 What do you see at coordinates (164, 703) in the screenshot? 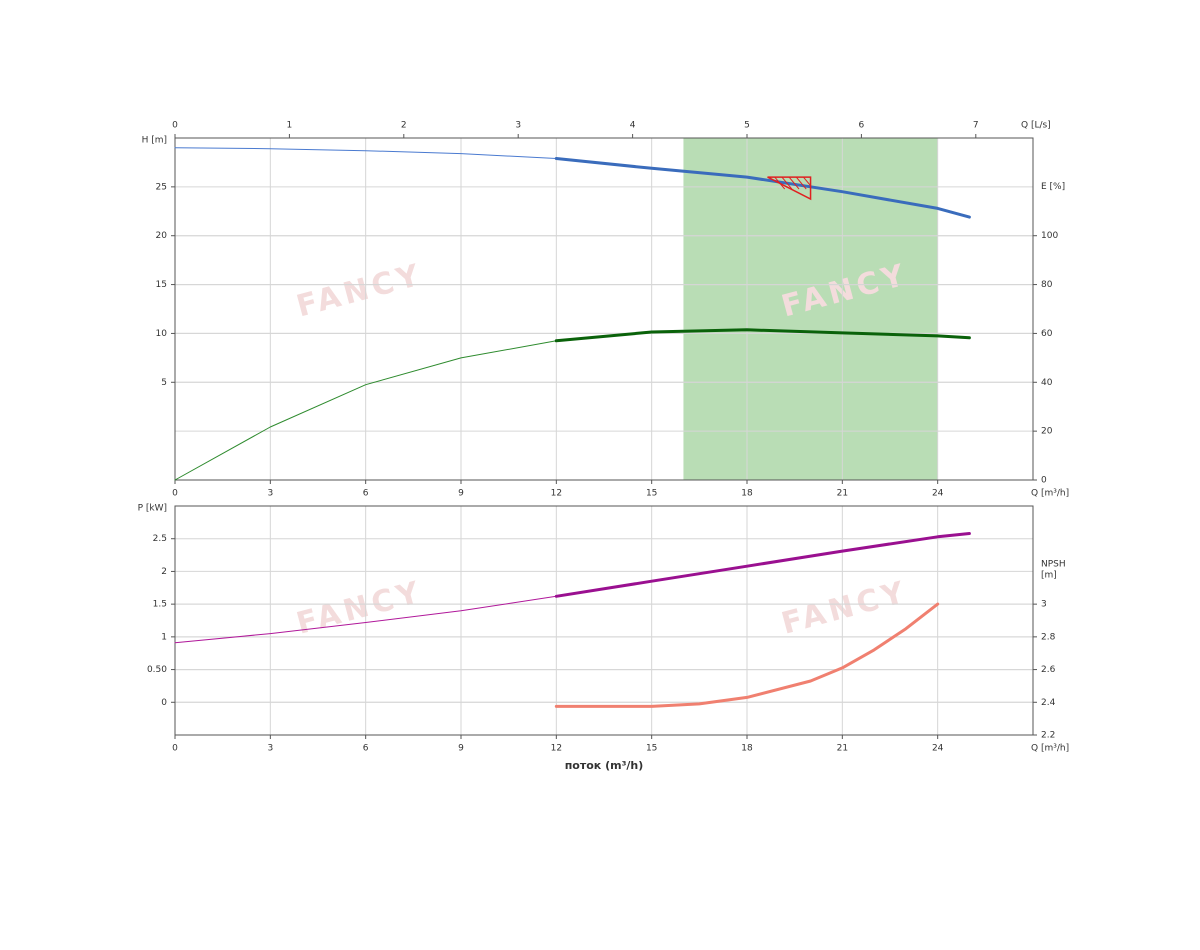
I see `y-tick-label: 0` at bounding box center [164, 703].